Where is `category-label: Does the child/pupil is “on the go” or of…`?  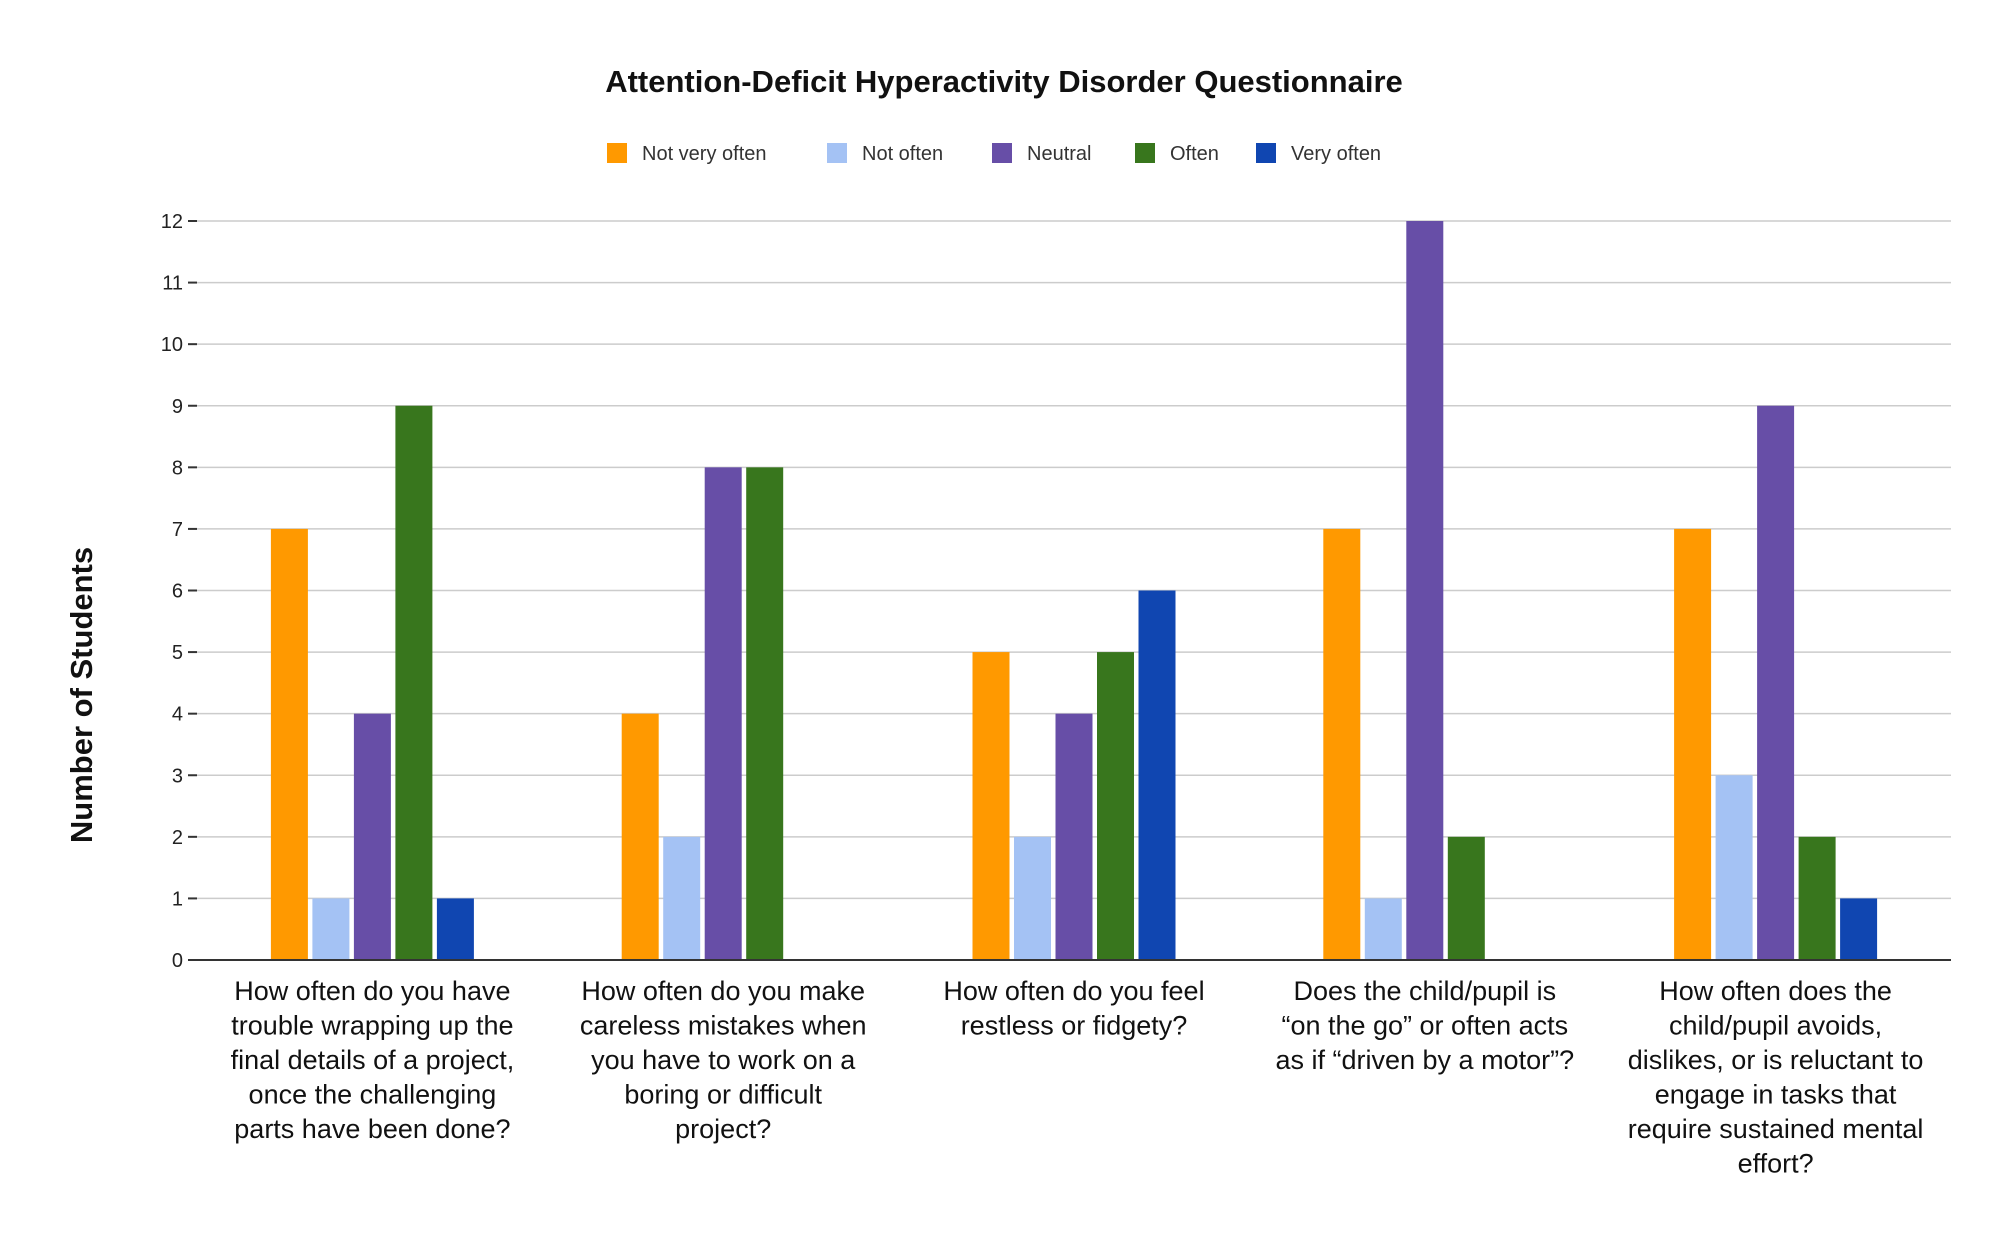
category-label: Does the child/pupil is “on the go” or of… is located at coordinates (1424, 1025).